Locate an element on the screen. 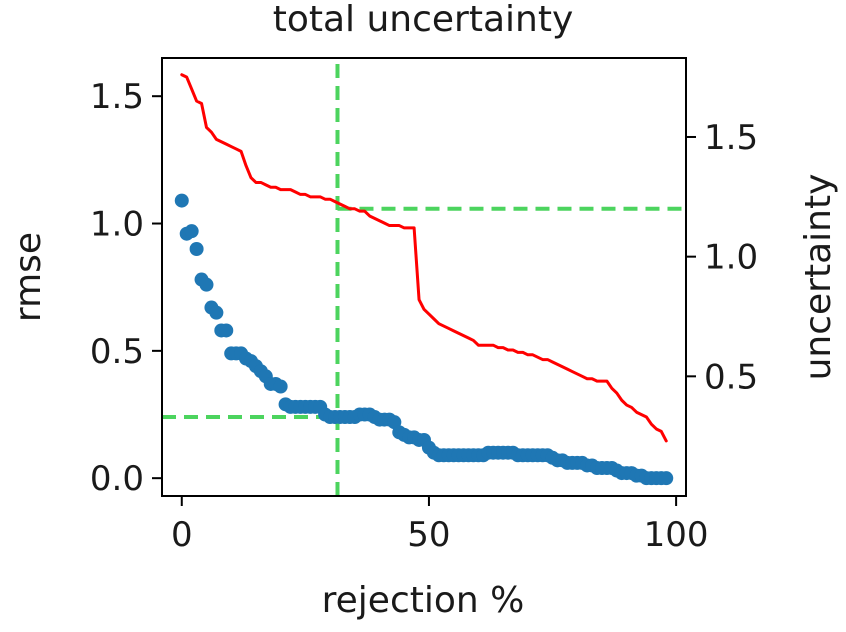 This screenshot has width=846, height=632. y-tick-label-right: 0.5 is located at coordinates (731, 377).